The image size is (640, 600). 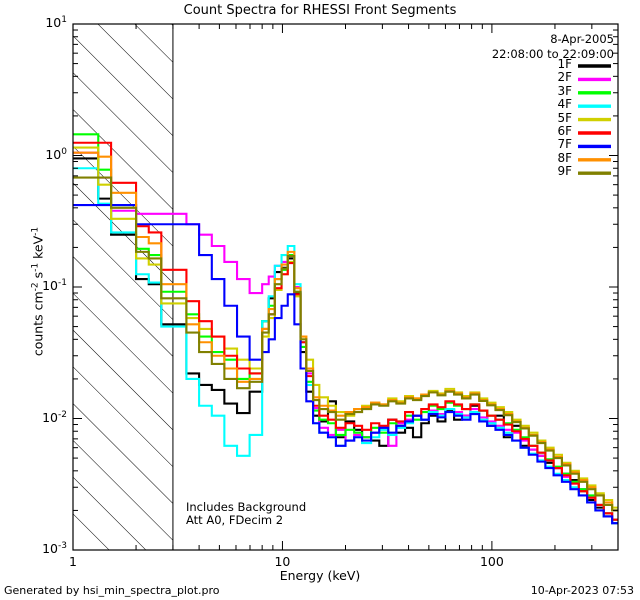 What do you see at coordinates (564, 64) in the screenshot?
I see `legend-item-1F: 1F` at bounding box center [564, 64].